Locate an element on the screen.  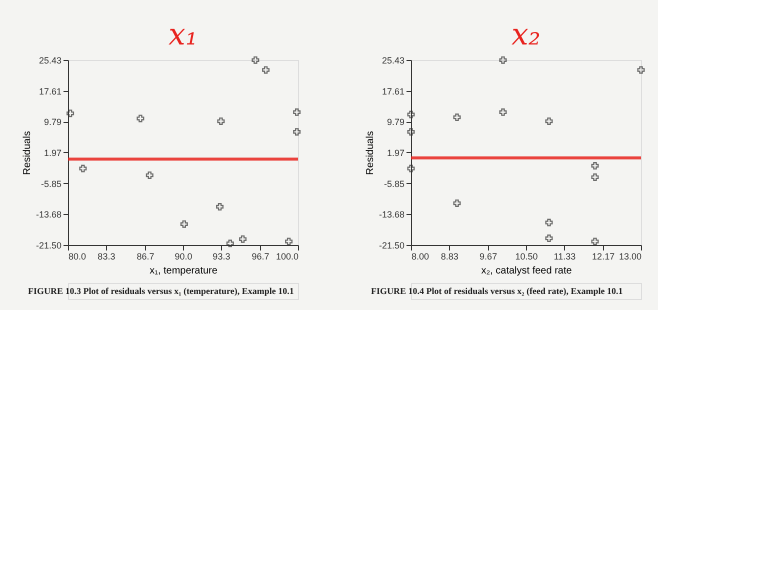
x-axis-title: x₁, temperature is located at coordinates (184, 271).